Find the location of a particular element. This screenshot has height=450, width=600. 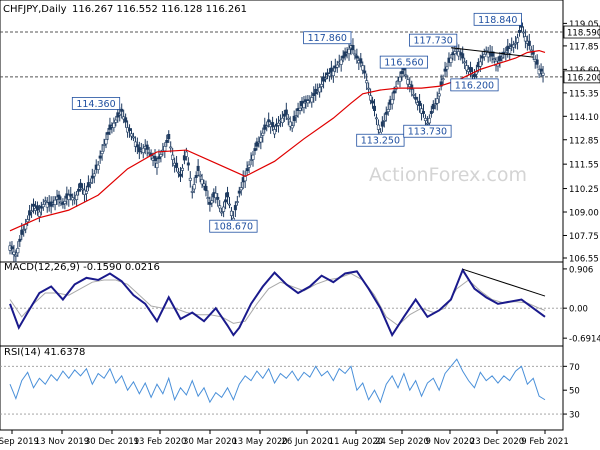

price-tick-label: 112.85 is located at coordinates (584, 141).